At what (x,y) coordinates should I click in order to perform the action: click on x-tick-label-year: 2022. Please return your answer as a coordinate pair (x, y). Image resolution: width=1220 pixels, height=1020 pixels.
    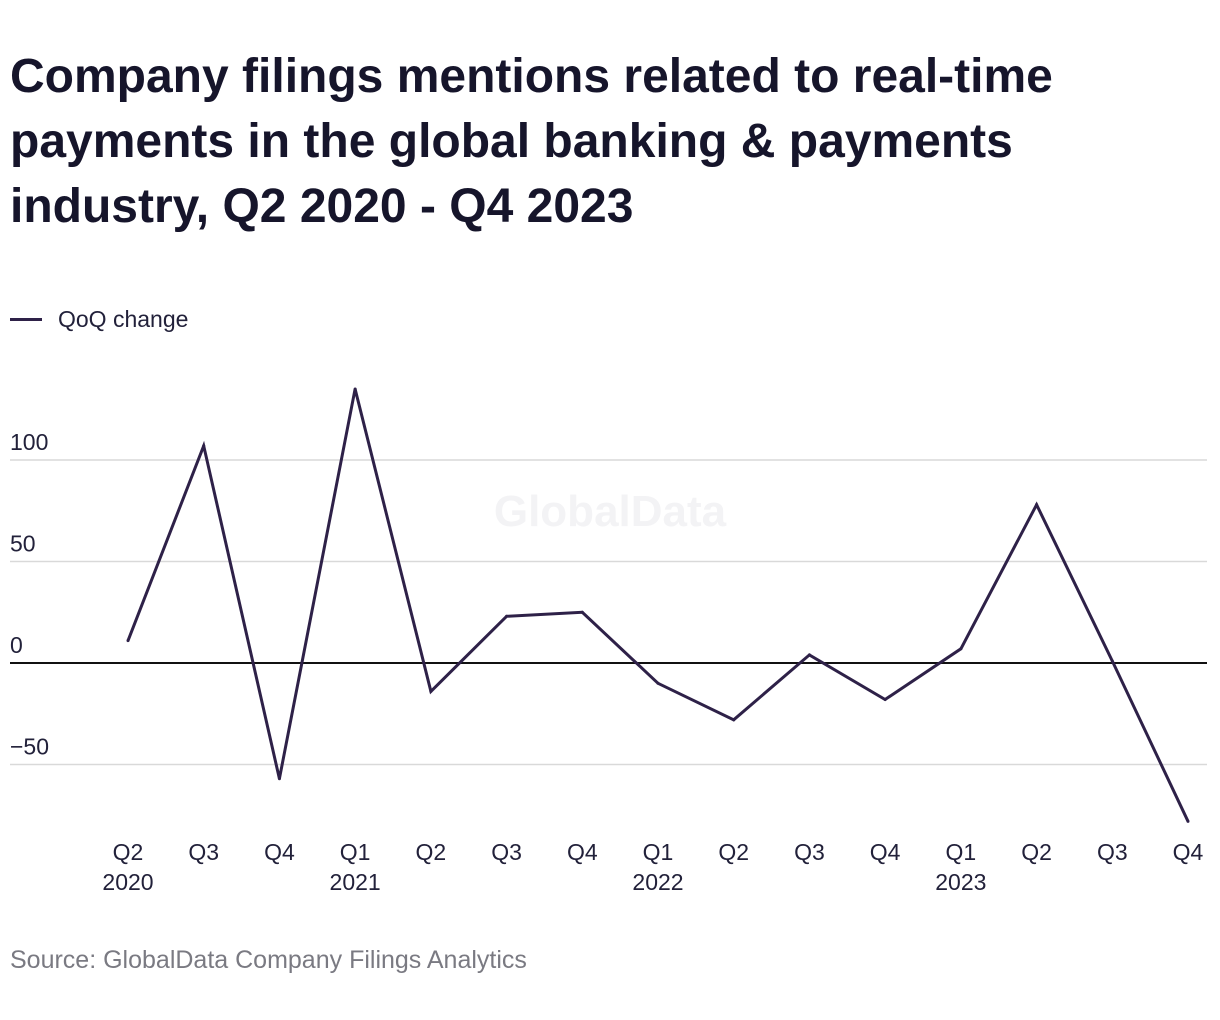
    Looking at the image, I should click on (657, 882).